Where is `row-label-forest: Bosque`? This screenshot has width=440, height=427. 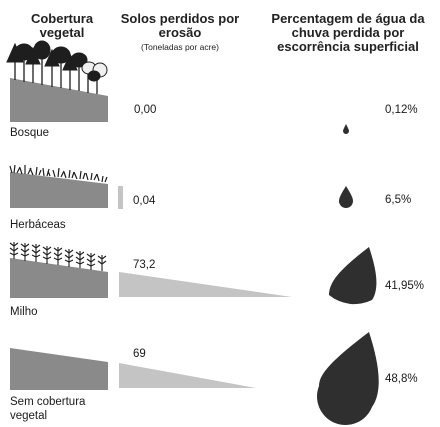 row-label-forest: Bosque is located at coordinates (30, 133).